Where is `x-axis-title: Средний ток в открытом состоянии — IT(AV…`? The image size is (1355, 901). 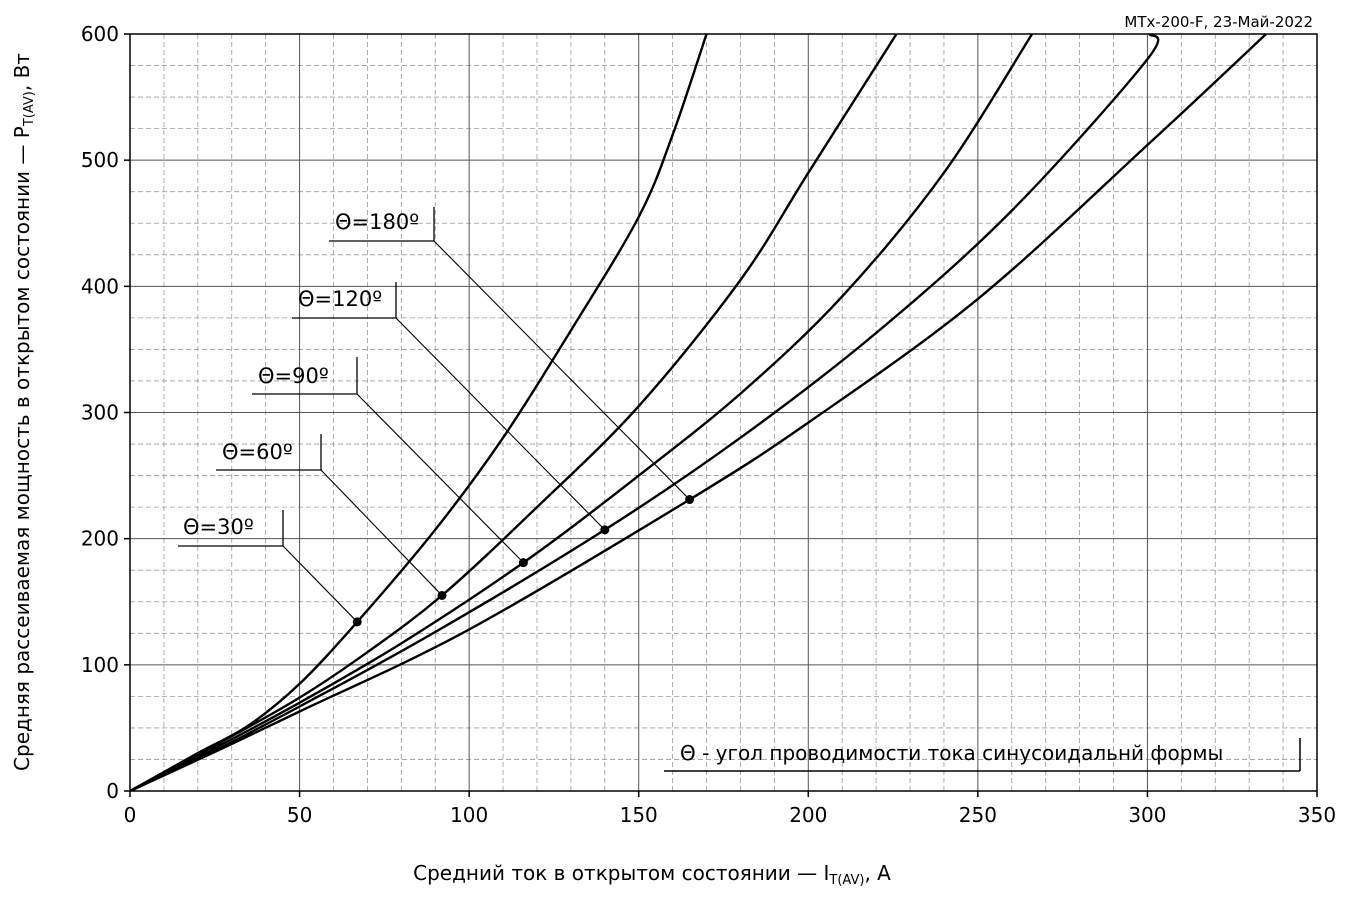 x-axis-title: Средний ток в открытом состоянии — IT(AV… is located at coordinates (652, 874).